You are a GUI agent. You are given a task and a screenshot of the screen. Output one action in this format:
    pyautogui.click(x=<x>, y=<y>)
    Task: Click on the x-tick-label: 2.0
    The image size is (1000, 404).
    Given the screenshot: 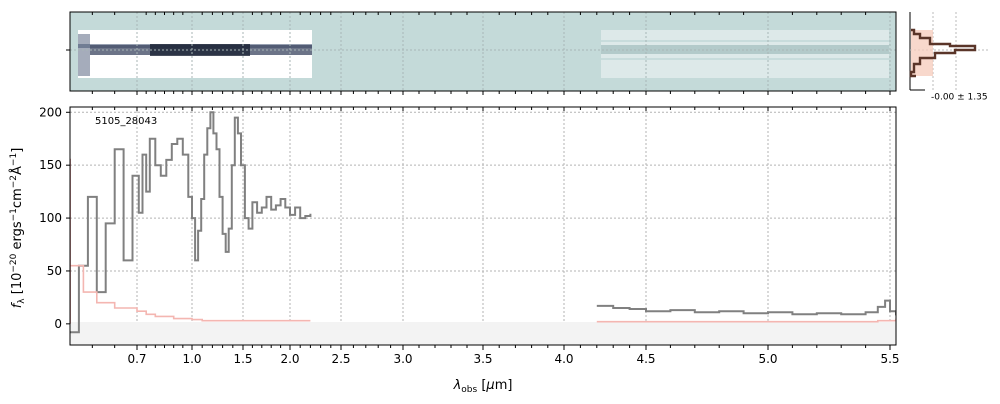 What is the action you would take?
    pyautogui.click(x=289, y=359)
    